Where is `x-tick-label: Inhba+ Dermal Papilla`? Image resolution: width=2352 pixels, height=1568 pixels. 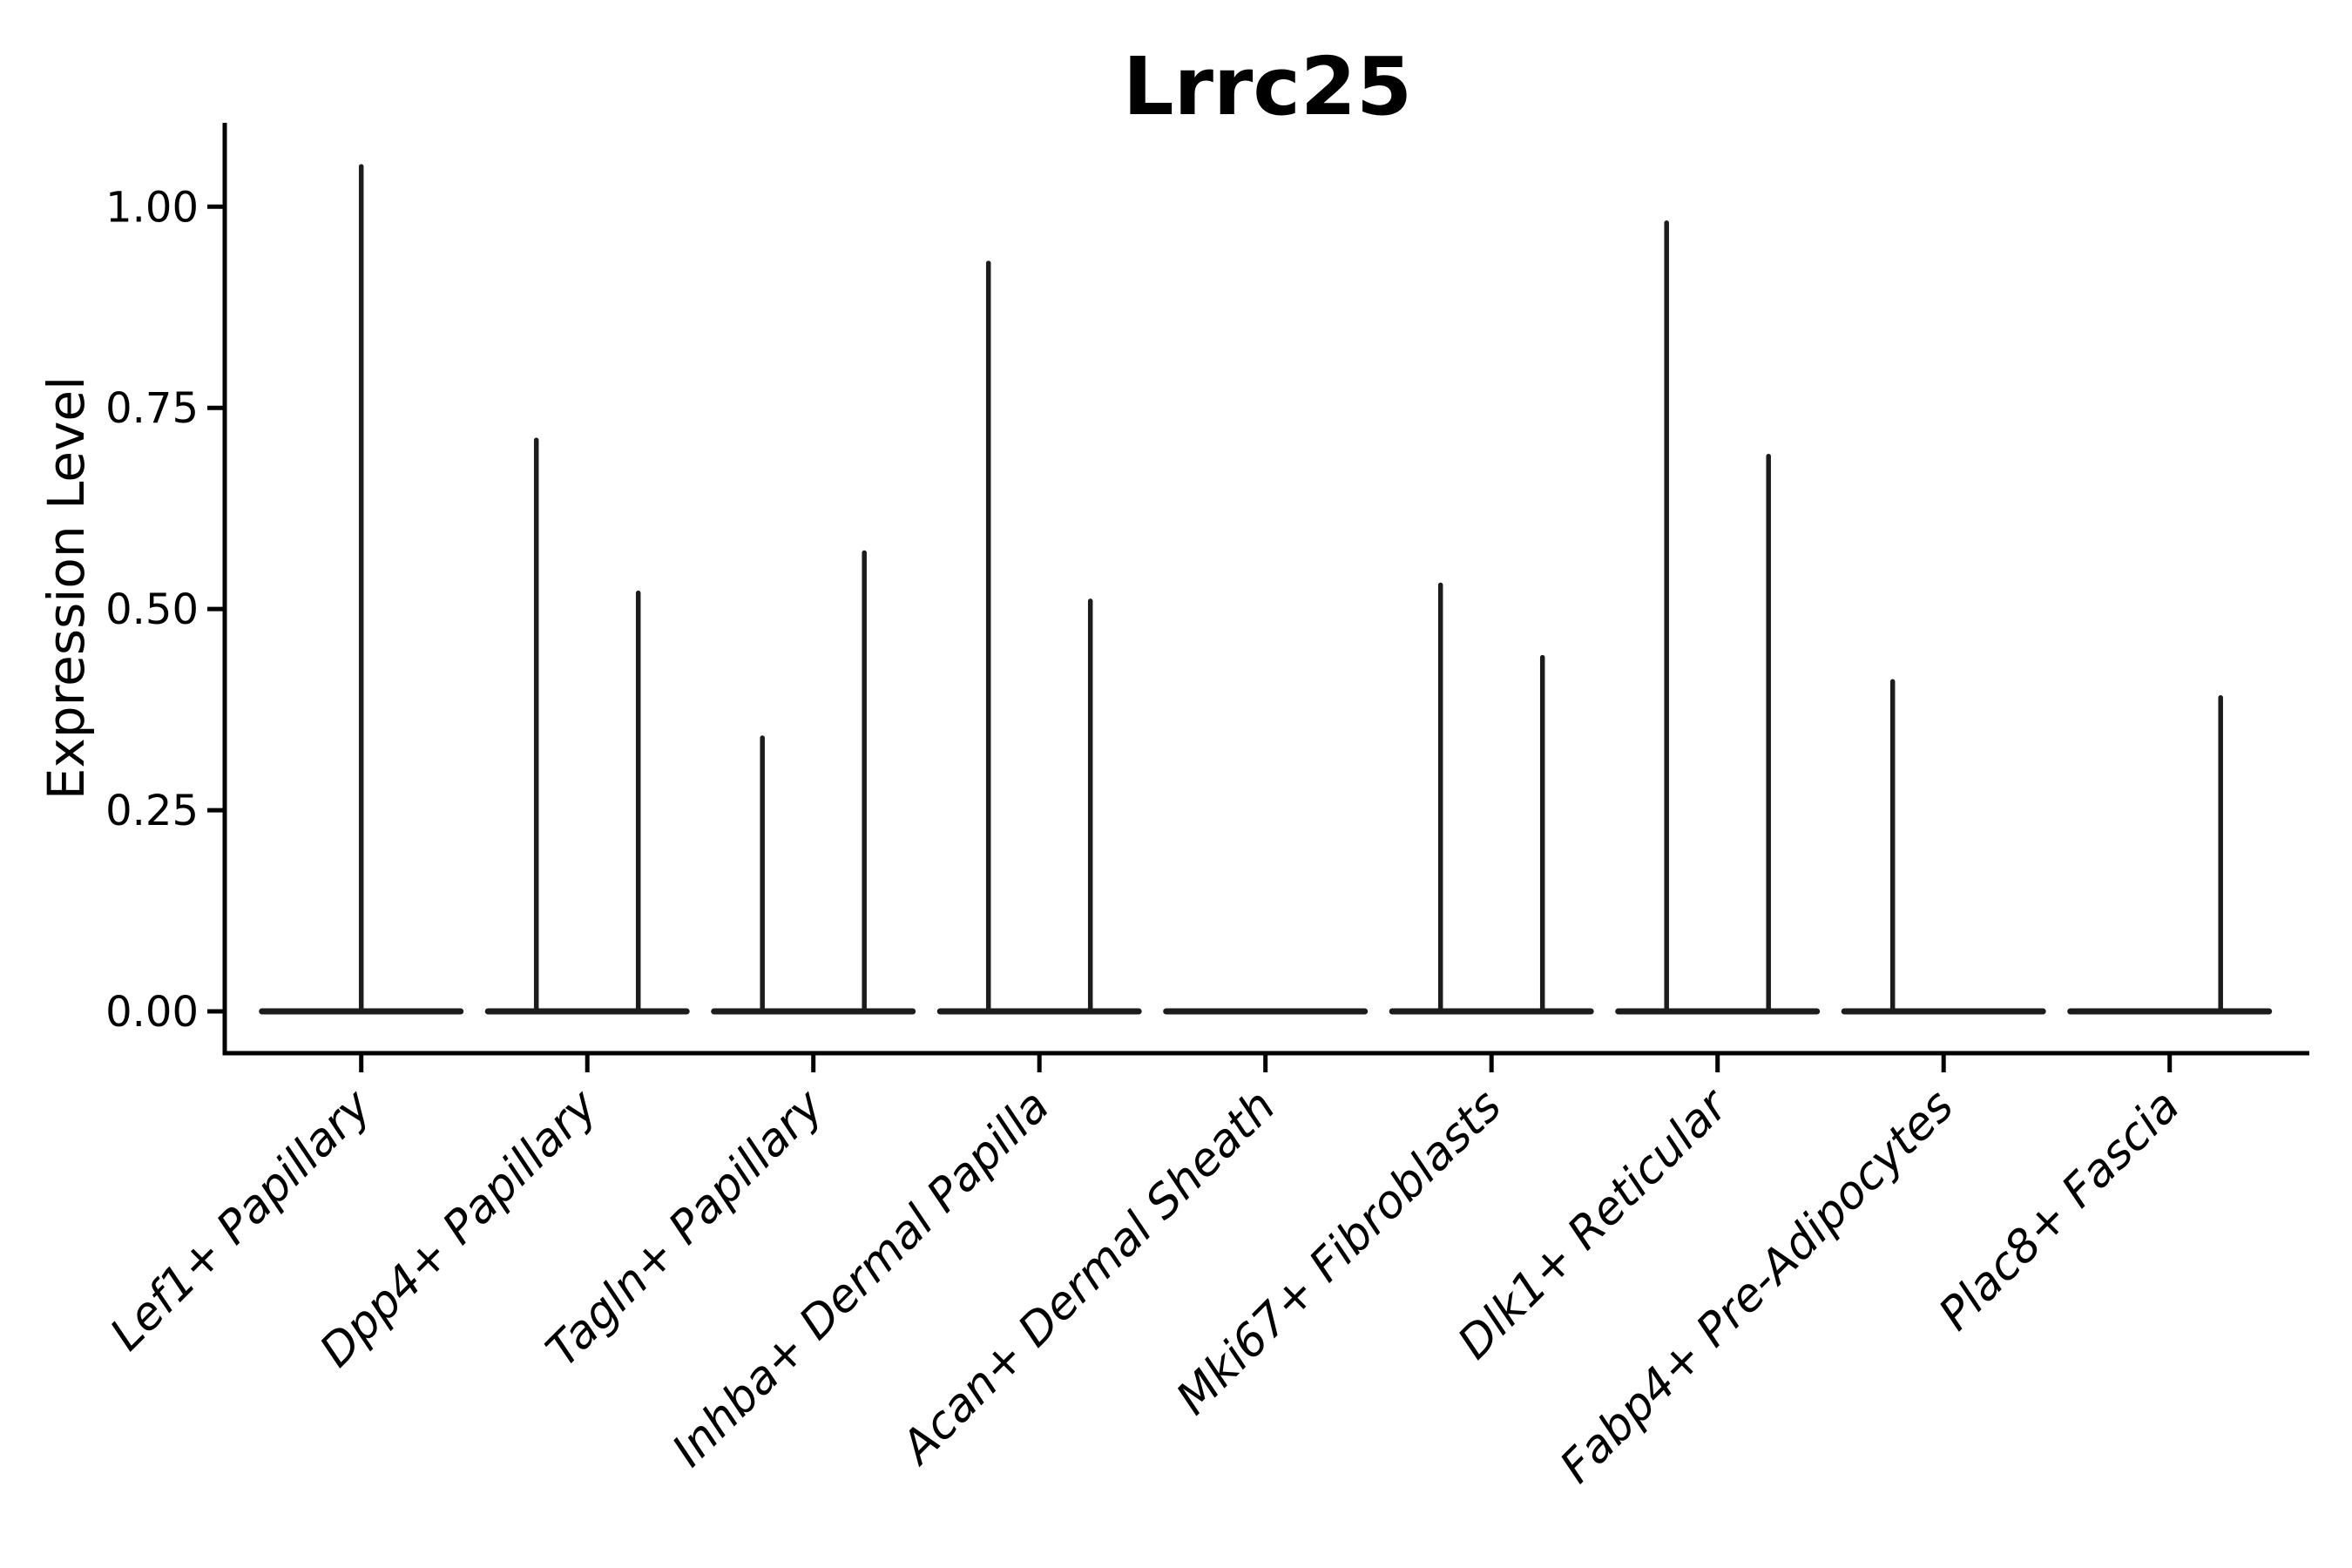 x-tick-label: Inhba+ Dermal Papilla is located at coordinates (861, 1278).